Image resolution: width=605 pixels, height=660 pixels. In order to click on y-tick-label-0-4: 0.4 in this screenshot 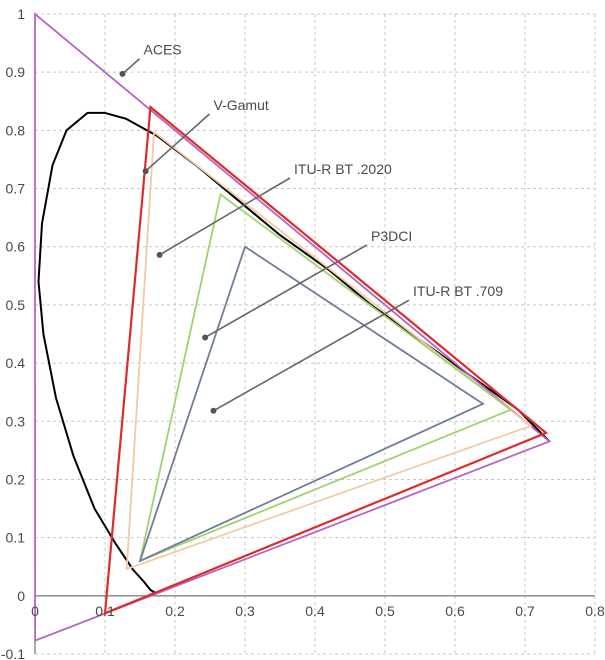, I will do `click(16, 363)`.